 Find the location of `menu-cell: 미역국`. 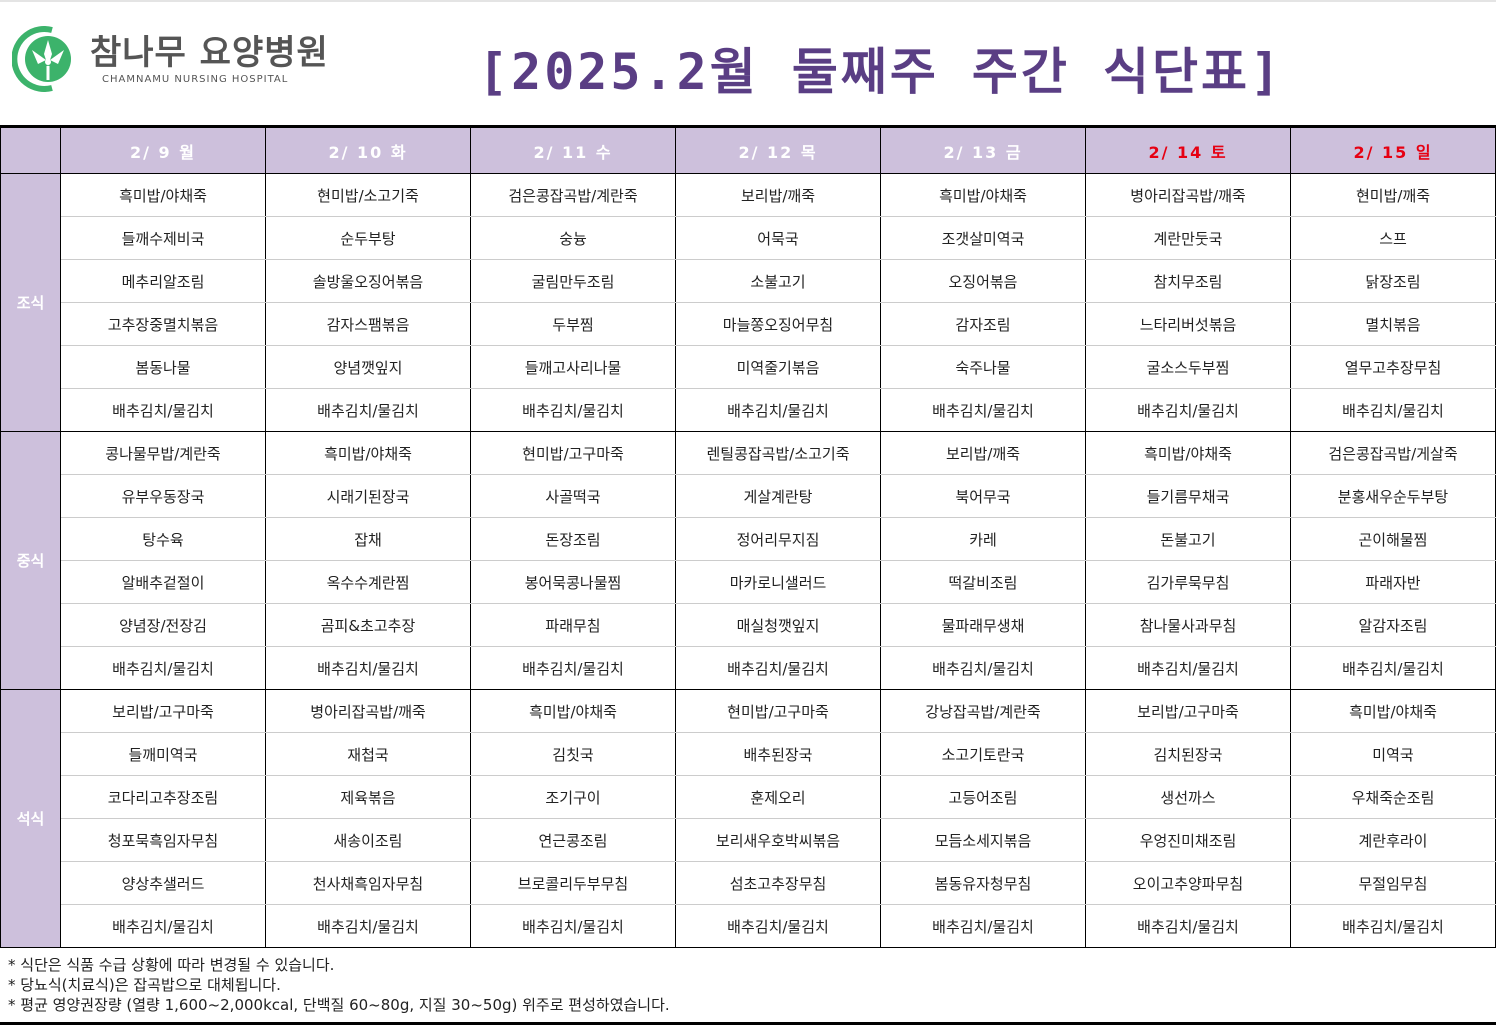

menu-cell: 미역국 is located at coordinates (1393, 754).